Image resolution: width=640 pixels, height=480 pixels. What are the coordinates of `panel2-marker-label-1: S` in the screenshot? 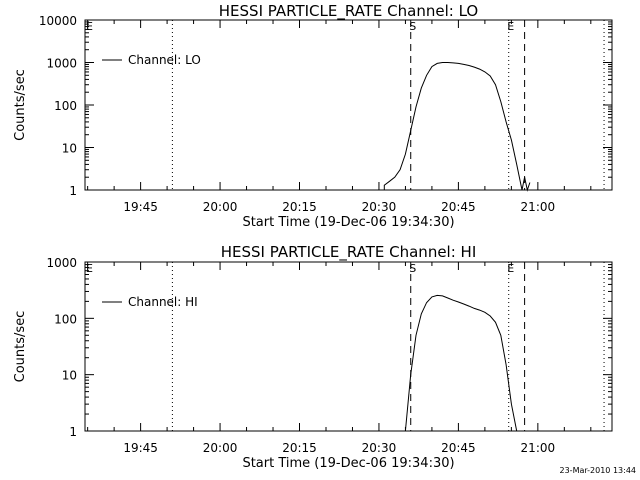 It's located at (412, 268).